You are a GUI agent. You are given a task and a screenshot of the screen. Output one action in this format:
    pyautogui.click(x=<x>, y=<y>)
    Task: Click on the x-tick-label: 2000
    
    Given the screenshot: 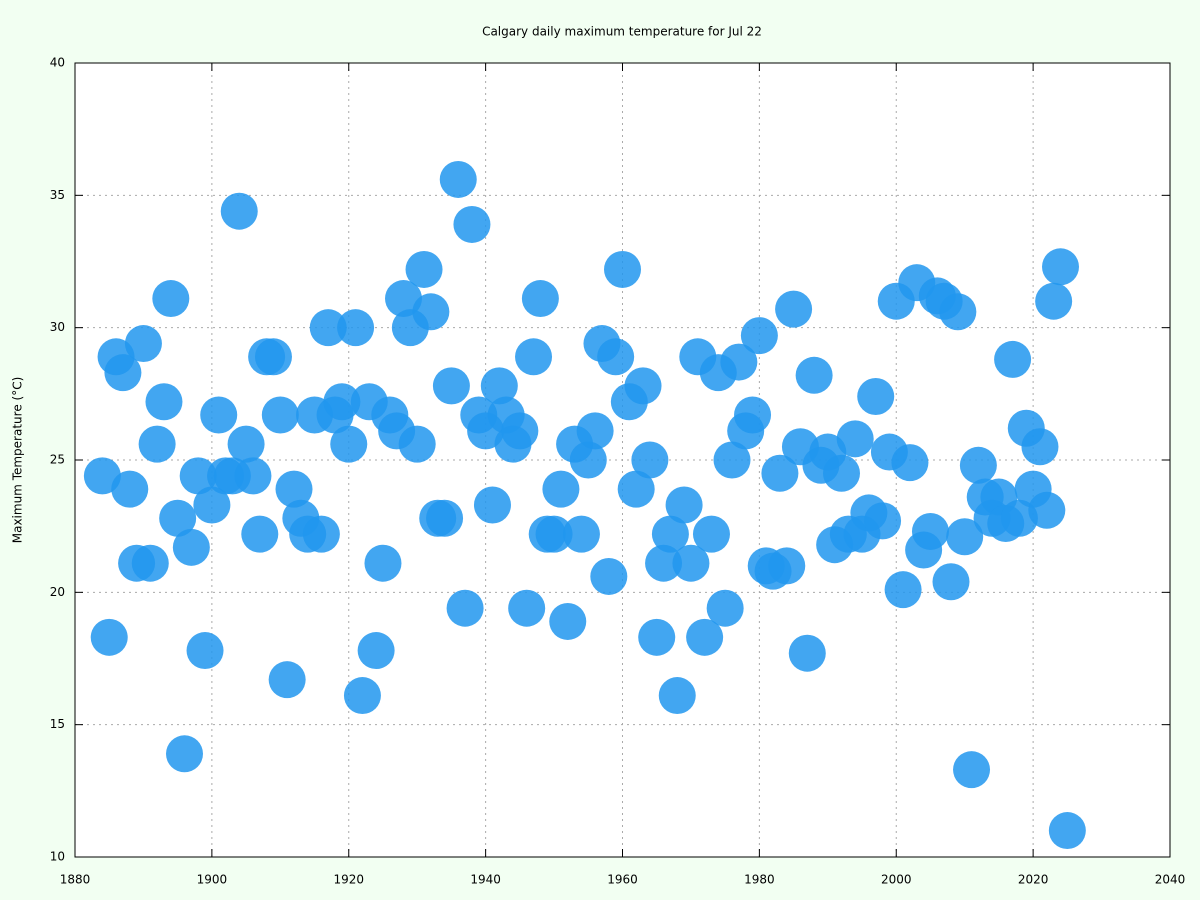 What is the action you would take?
    pyautogui.click(x=896, y=880)
    